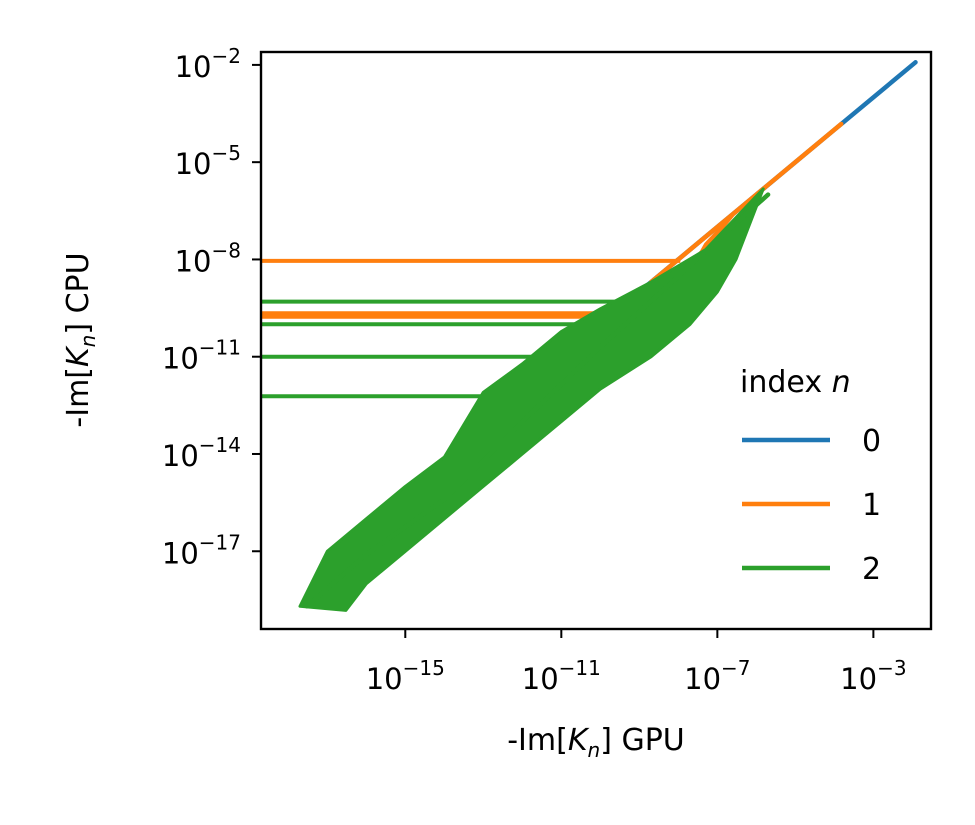 The width and height of the screenshot is (975, 825). I want to click on x-tick-label-0: 10⁻¹⁵, so click(405, 676).